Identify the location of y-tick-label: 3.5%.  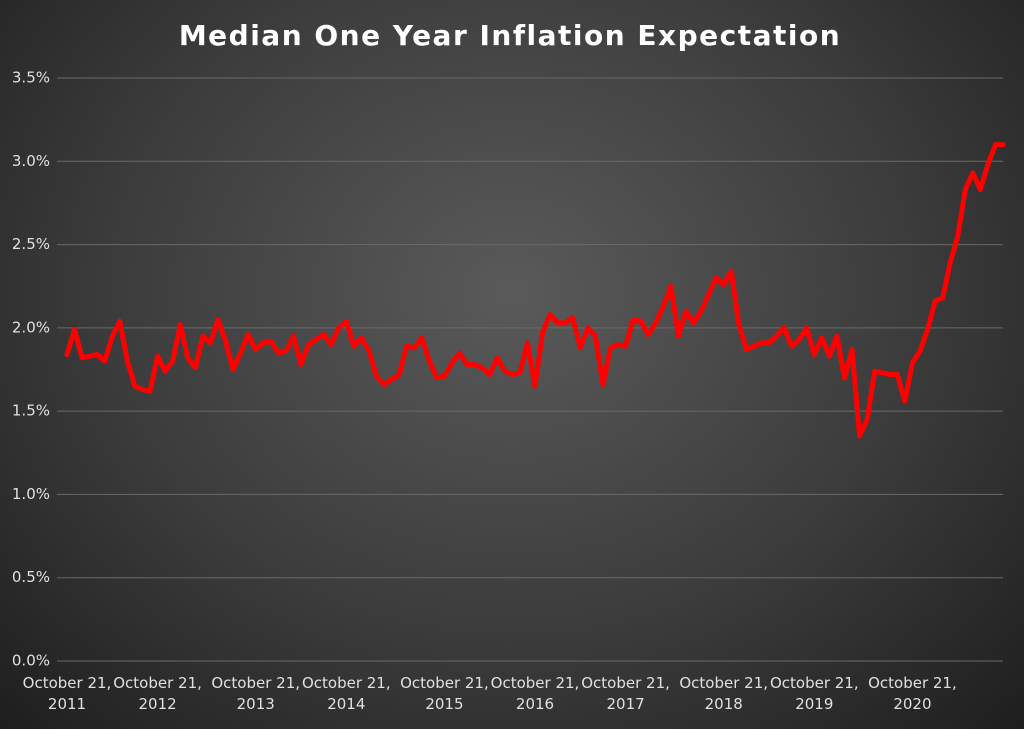
(31, 78).